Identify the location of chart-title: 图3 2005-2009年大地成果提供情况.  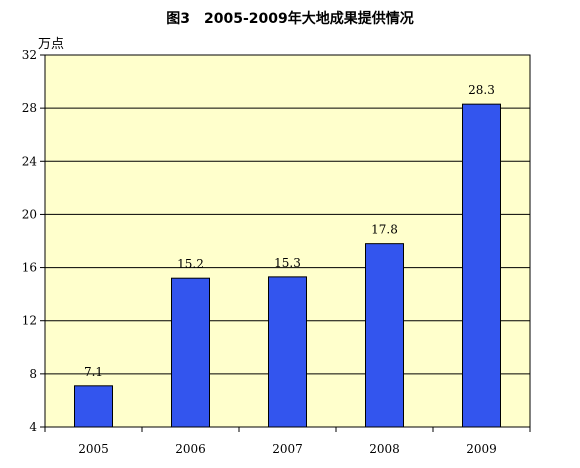
(290, 19).